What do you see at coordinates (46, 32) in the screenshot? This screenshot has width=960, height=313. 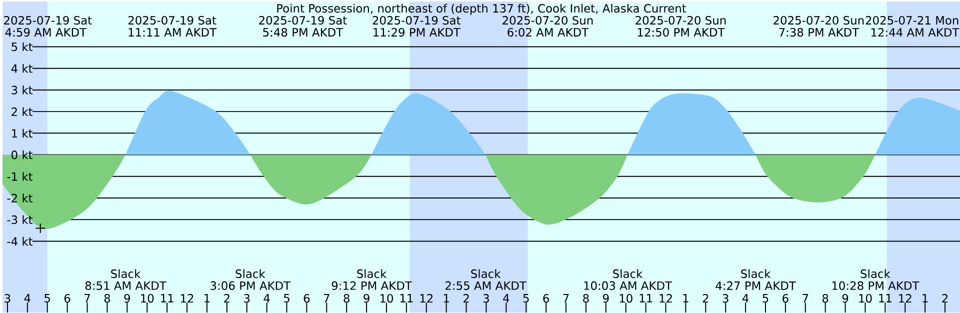 I see `annotation: 4:59 AM AKDT` at bounding box center [46, 32].